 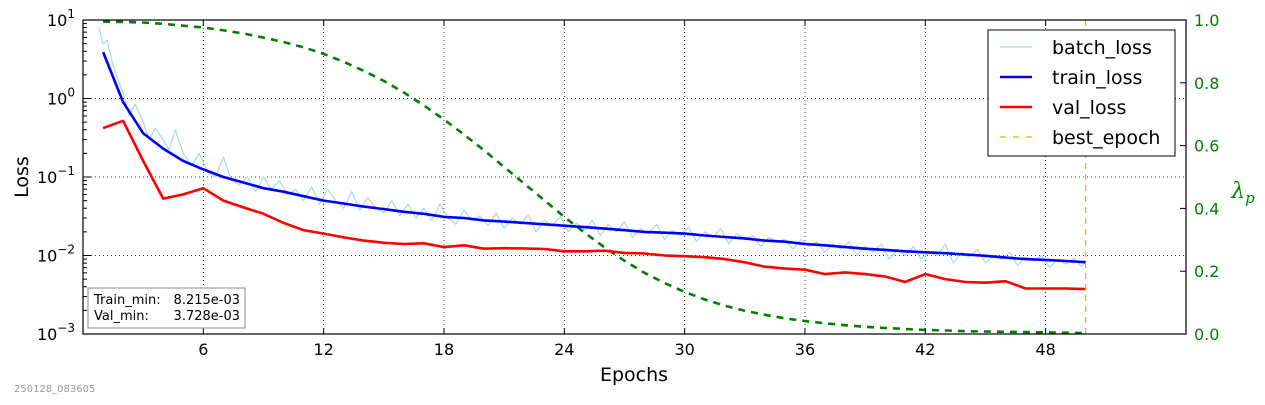 I want to click on x-tick-label: 12, so click(x=323, y=349).